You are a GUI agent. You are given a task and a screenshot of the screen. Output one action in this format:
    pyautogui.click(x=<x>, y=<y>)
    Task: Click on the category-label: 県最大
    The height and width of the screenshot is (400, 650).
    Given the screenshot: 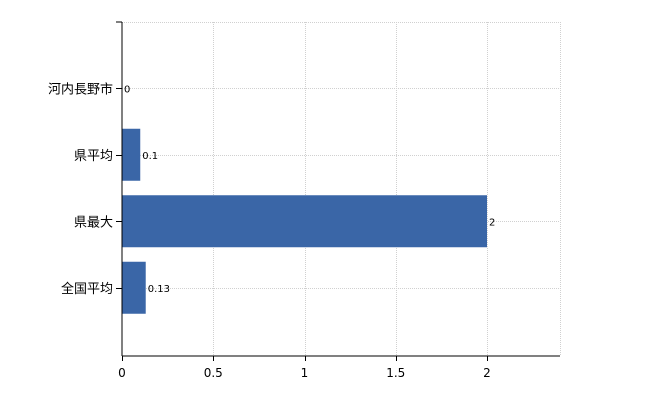 What is the action you would take?
    pyautogui.click(x=93, y=222)
    